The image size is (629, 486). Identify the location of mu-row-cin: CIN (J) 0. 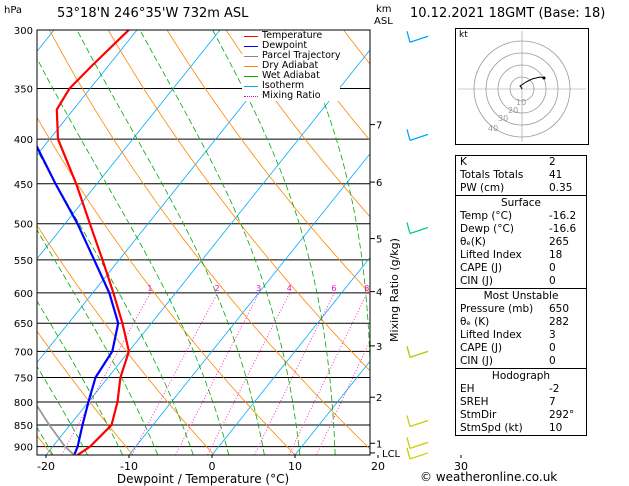
(508, 361).